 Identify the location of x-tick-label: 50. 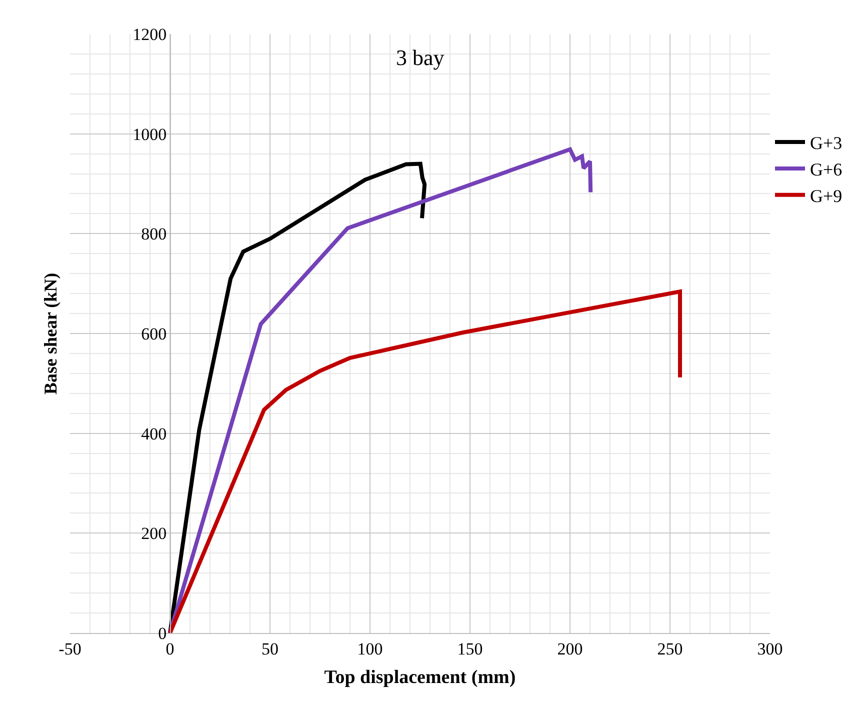
(270, 648).